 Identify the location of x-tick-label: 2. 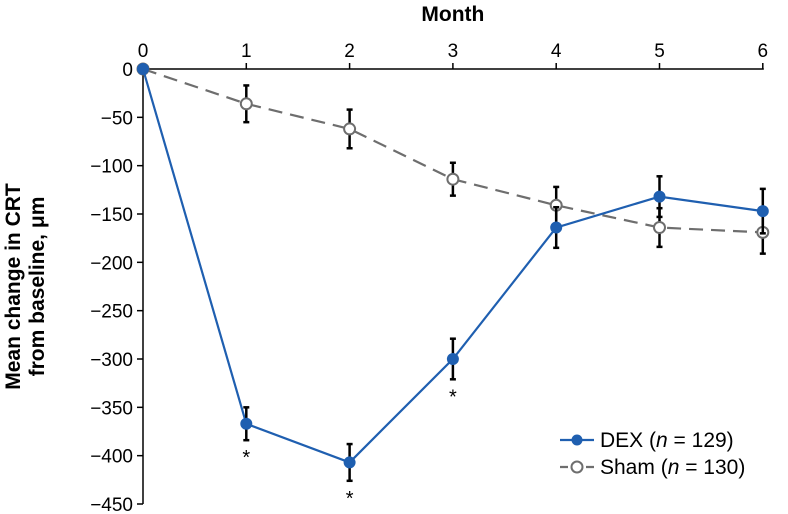
(349, 51).